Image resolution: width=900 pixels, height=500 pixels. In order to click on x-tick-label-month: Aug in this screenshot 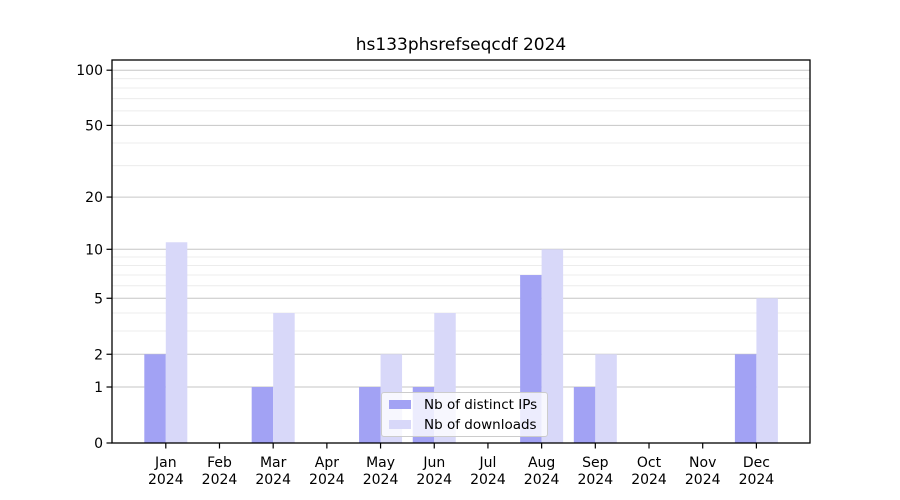, I will do `click(541, 463)`.